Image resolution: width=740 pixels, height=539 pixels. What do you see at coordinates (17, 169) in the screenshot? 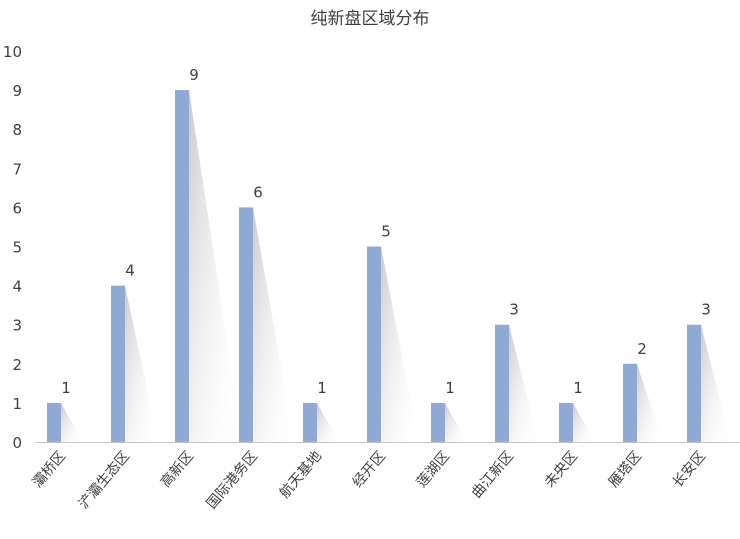
I see `y-tick-label: 7` at bounding box center [17, 169].